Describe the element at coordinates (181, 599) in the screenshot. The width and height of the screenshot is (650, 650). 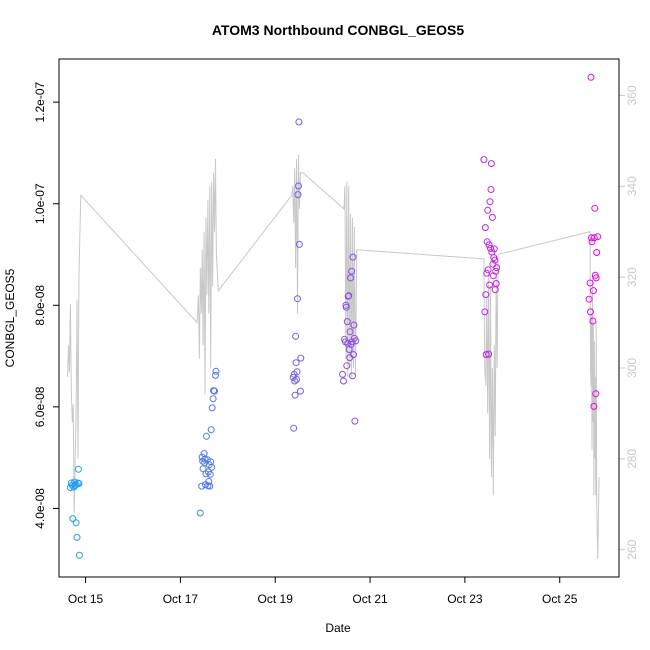
I see `x-tick-label: Oct 17` at that location.